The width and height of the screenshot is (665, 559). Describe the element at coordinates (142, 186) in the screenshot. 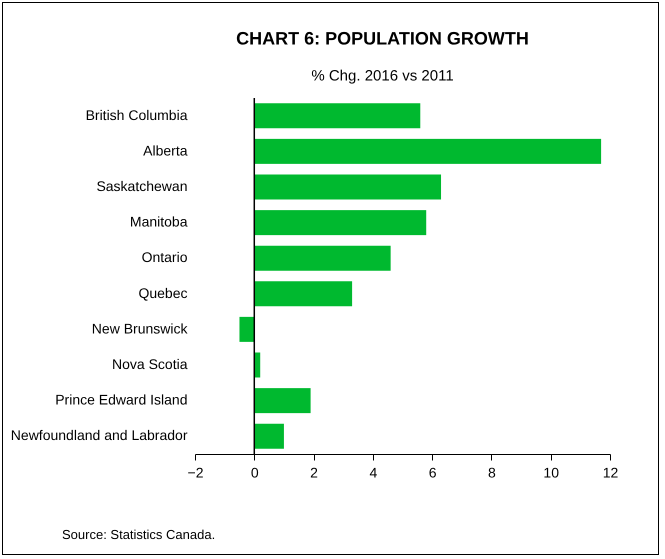

I see `y-tick-label: Saskatchewan` at that location.